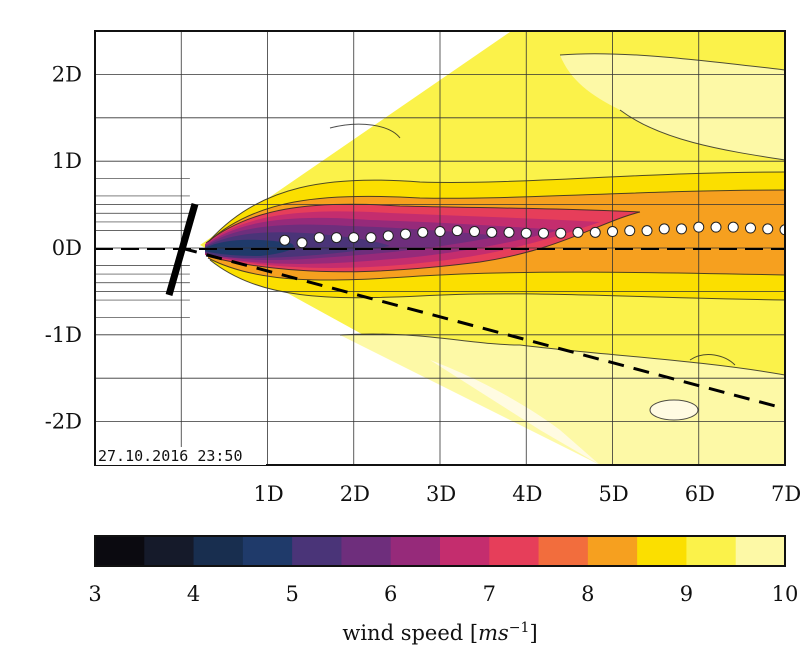 This screenshot has height=651, width=805. Describe the element at coordinates (67, 74) in the screenshot. I see `y-tick-label: 2D` at that location.